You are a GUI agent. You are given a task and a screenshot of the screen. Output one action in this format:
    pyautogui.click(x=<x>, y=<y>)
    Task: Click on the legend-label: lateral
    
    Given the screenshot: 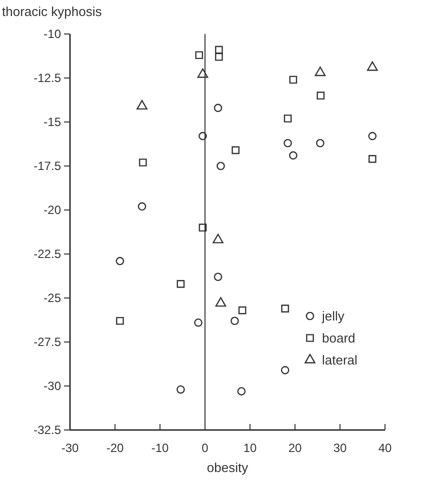 What is the action you would take?
    pyautogui.click(x=340, y=360)
    